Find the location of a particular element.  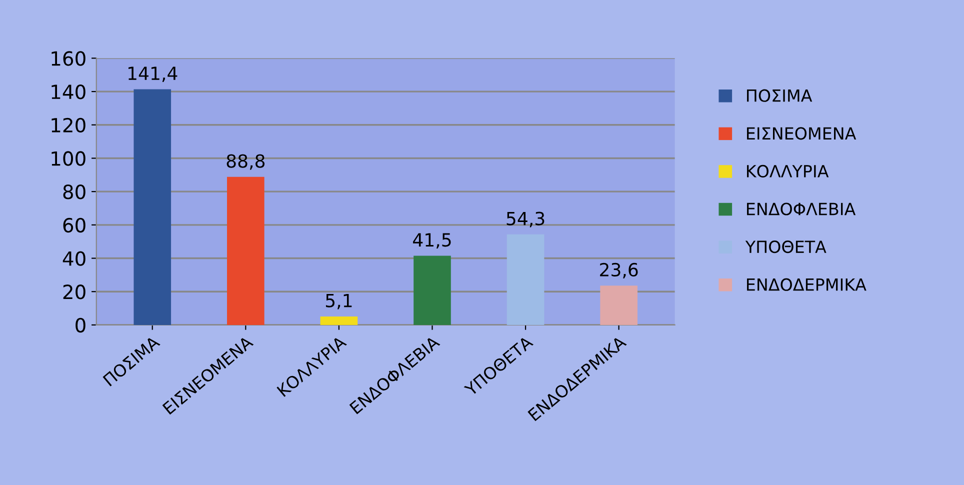

data-label: 41,5 is located at coordinates (432, 241).